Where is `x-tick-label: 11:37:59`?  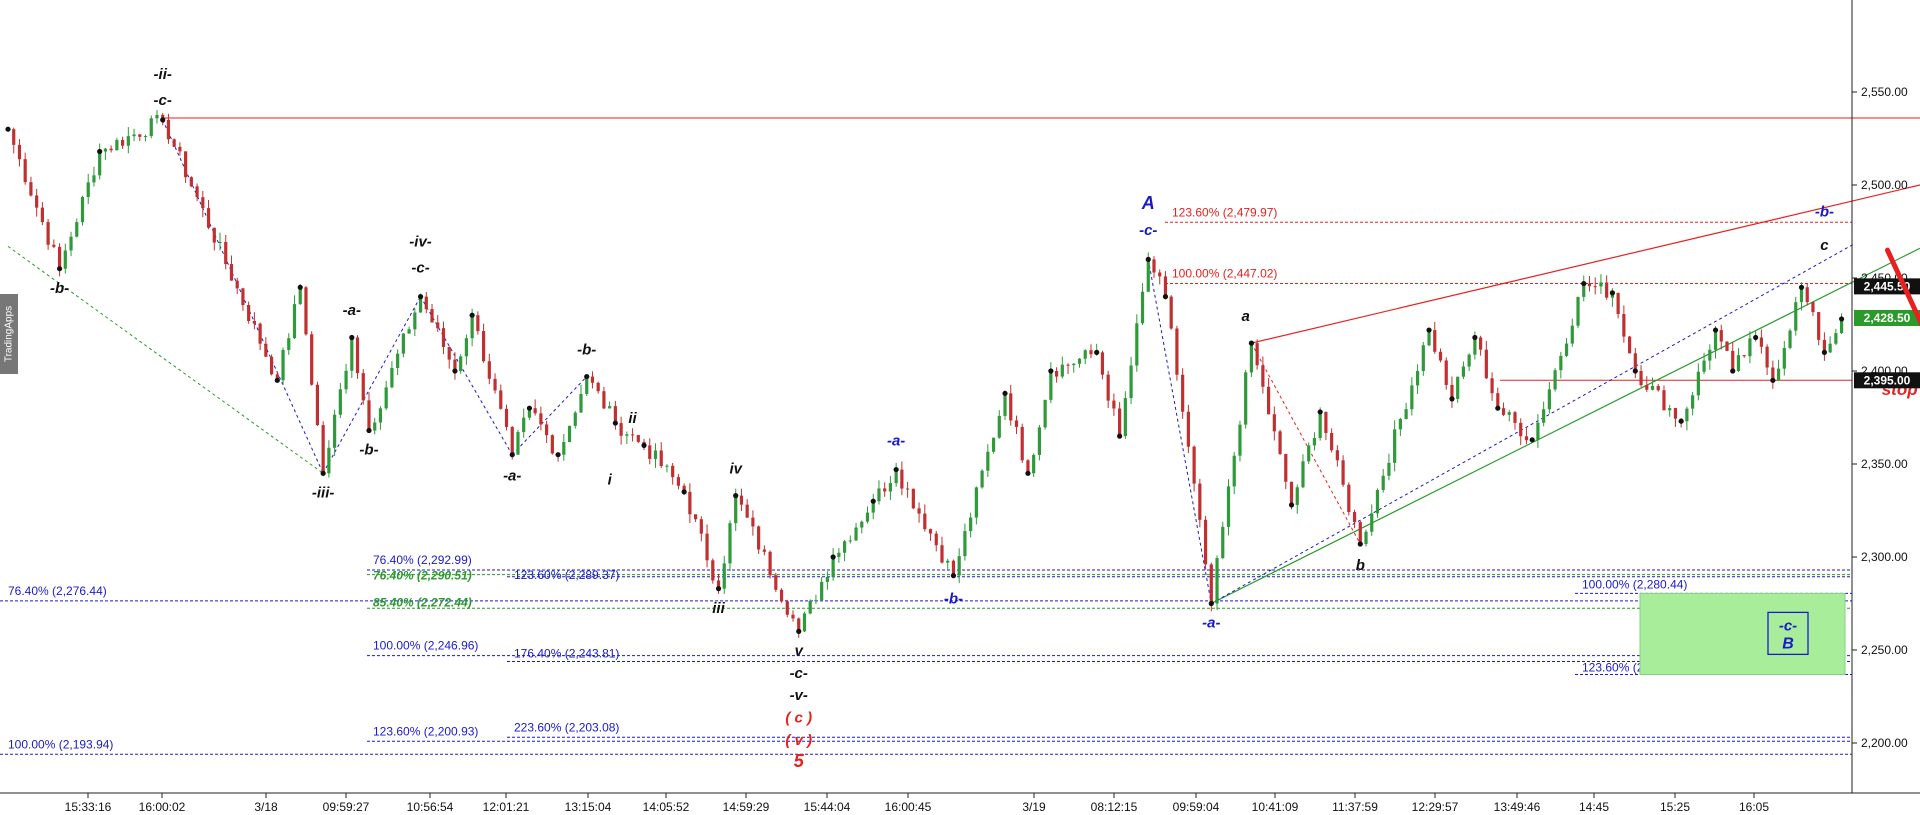 x-tick-label: 11:37:59 is located at coordinates (1355, 807).